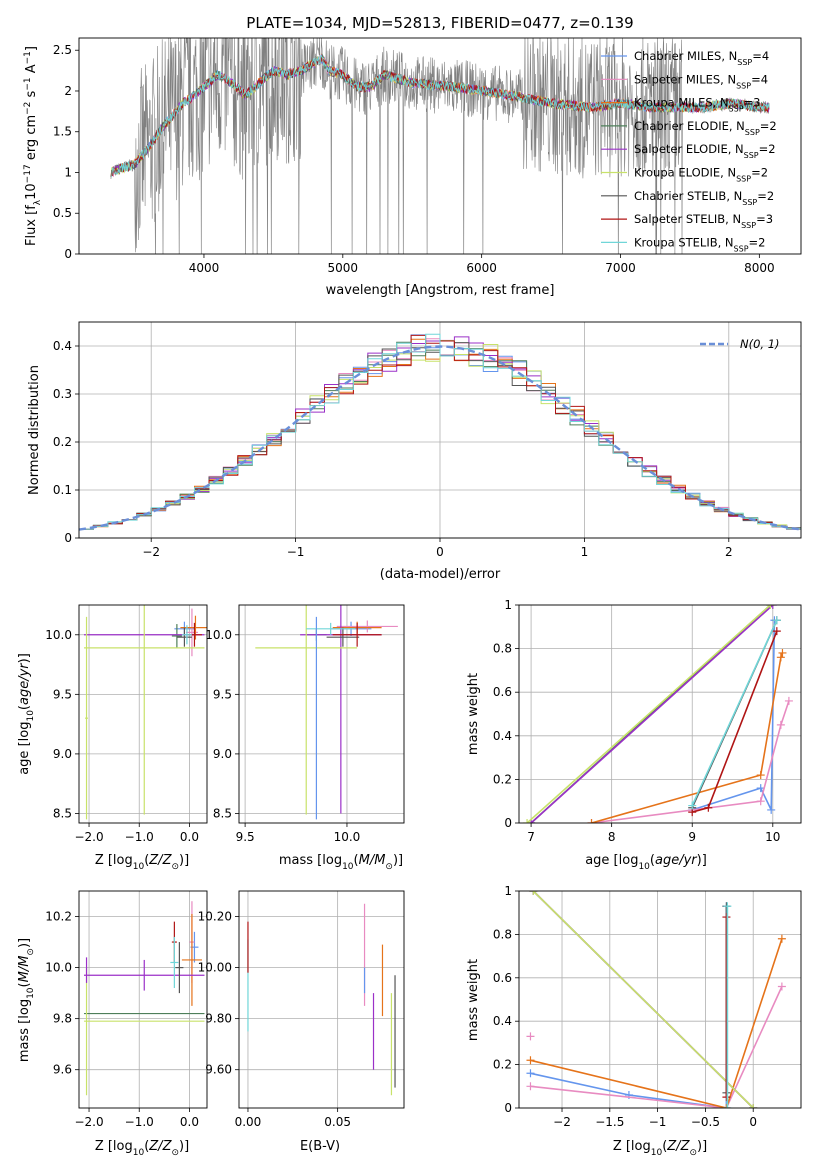 Image resolution: width=819 pixels, height=1170 pixels. Describe the element at coordinates (31, 139) in the screenshot. I see `spectrum-ylabel-c: erg cm` at that location.